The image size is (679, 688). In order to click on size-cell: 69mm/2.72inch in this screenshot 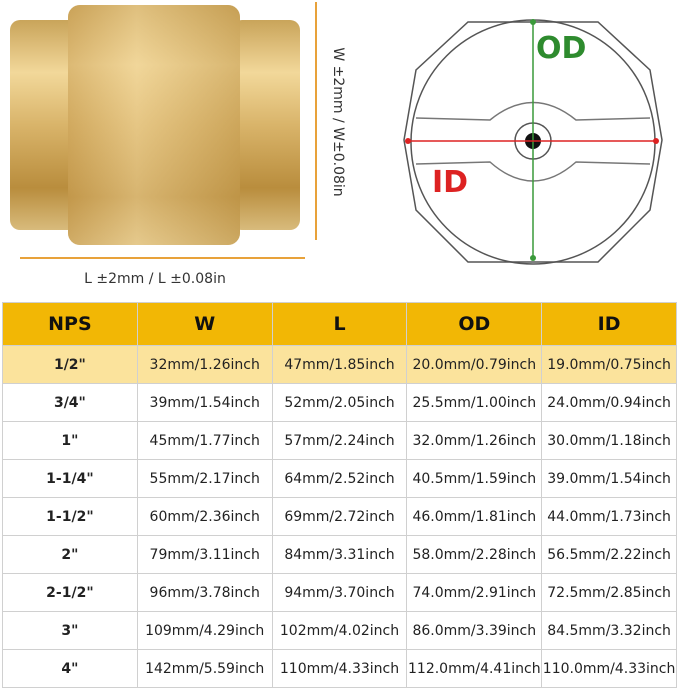, I will do `click(339, 516)`.